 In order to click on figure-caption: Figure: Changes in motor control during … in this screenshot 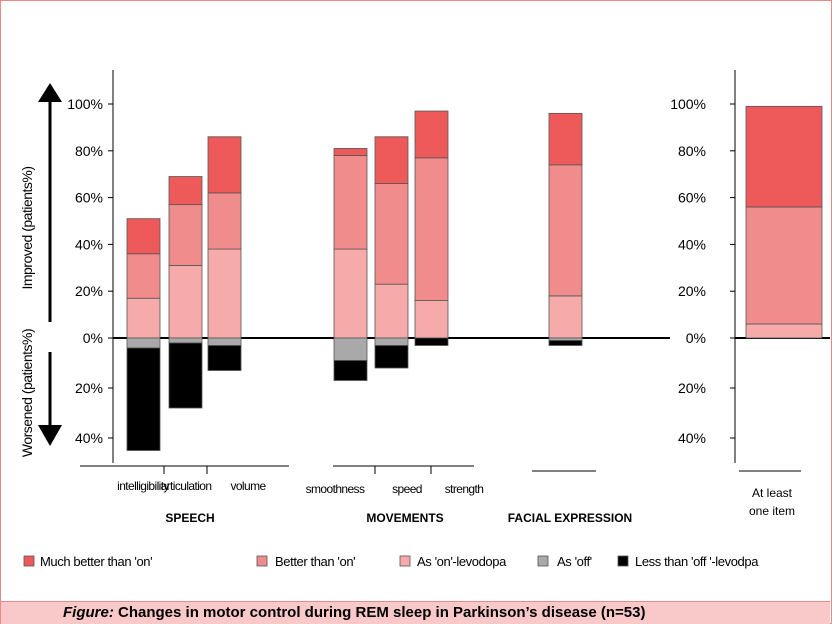, I will do `click(354, 612)`.